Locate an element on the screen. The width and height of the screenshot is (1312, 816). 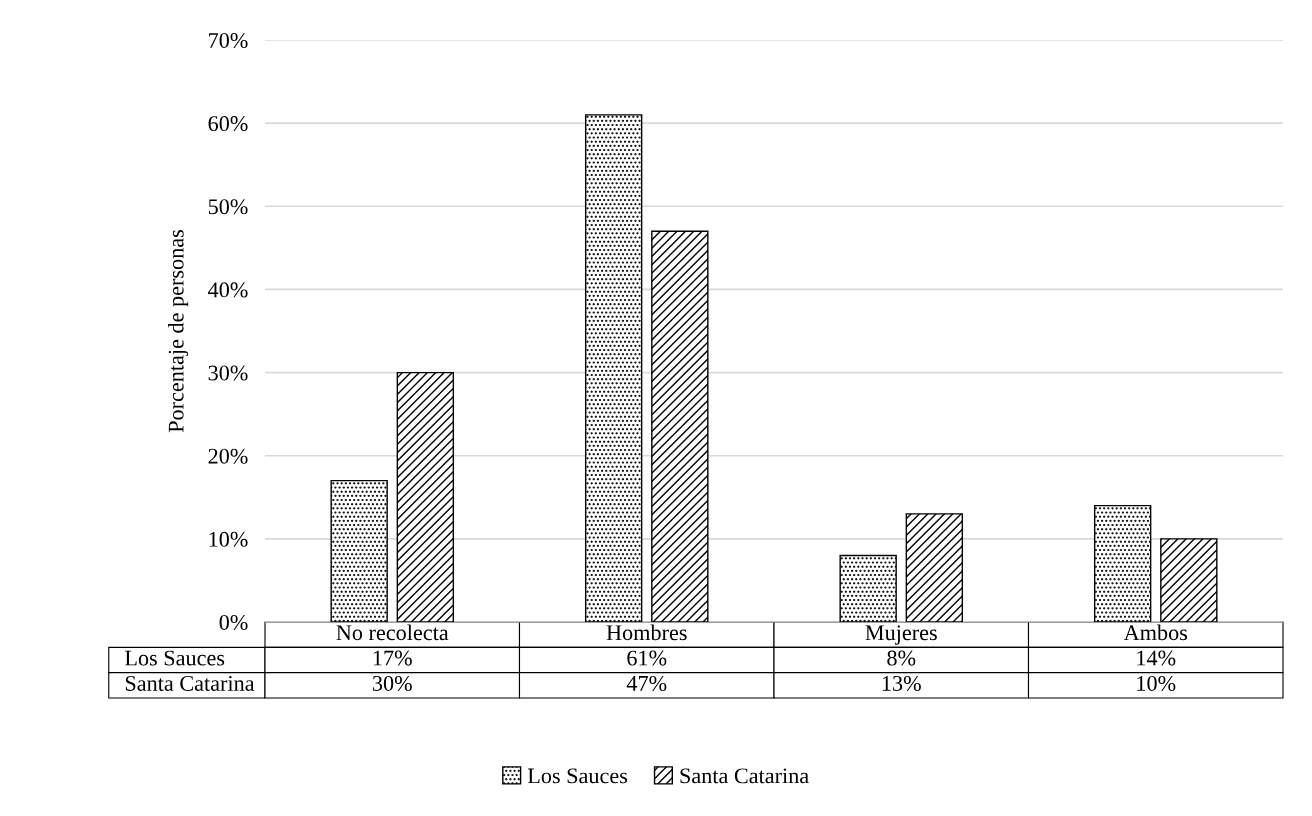
y-tick-label: 40% is located at coordinates (228, 290).